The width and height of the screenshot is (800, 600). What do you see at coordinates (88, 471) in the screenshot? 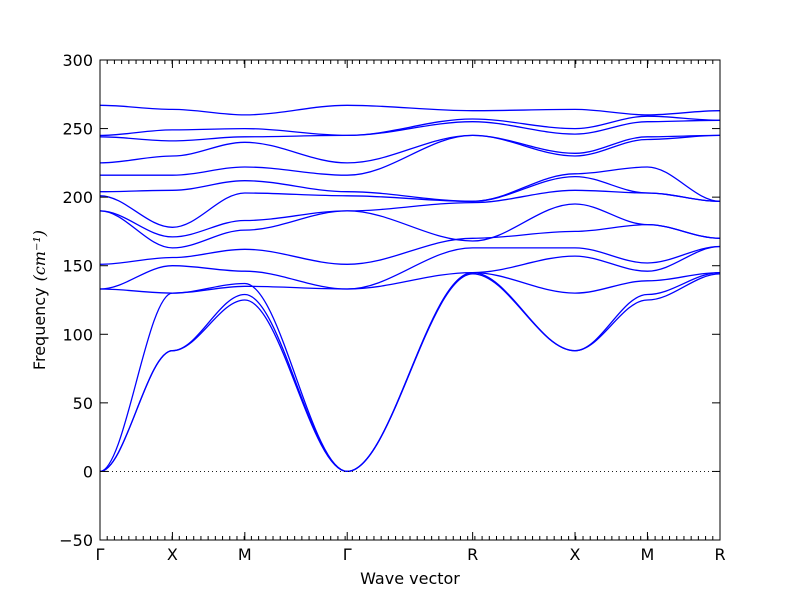
I see `y-tick-label: 0` at bounding box center [88, 471].